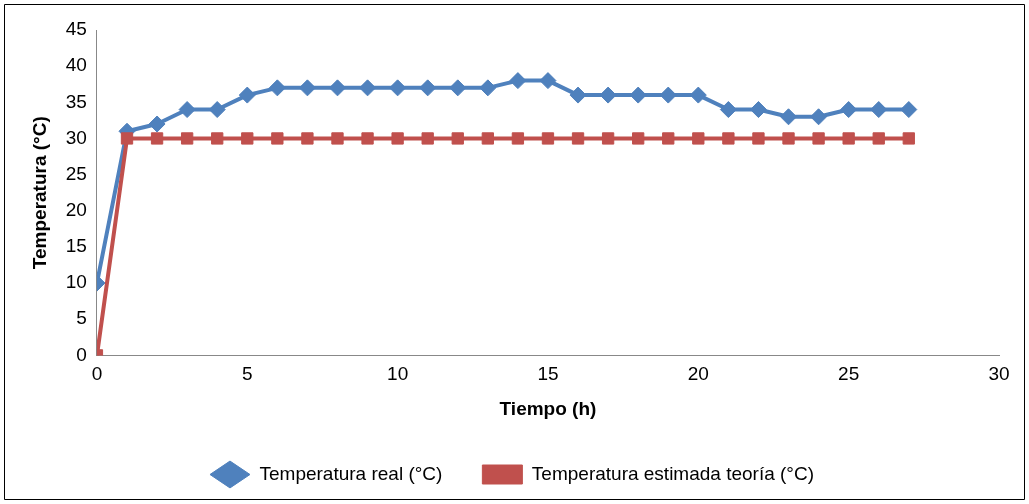  What do you see at coordinates (548, 408) in the screenshot?
I see `x-axis-title: Tiempo (h)` at bounding box center [548, 408].